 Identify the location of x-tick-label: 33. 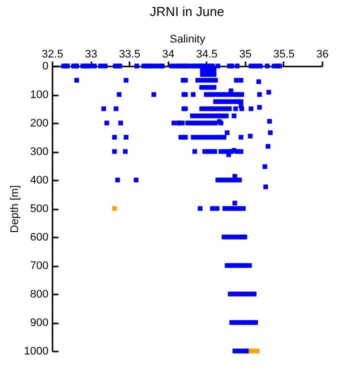
(91, 54).